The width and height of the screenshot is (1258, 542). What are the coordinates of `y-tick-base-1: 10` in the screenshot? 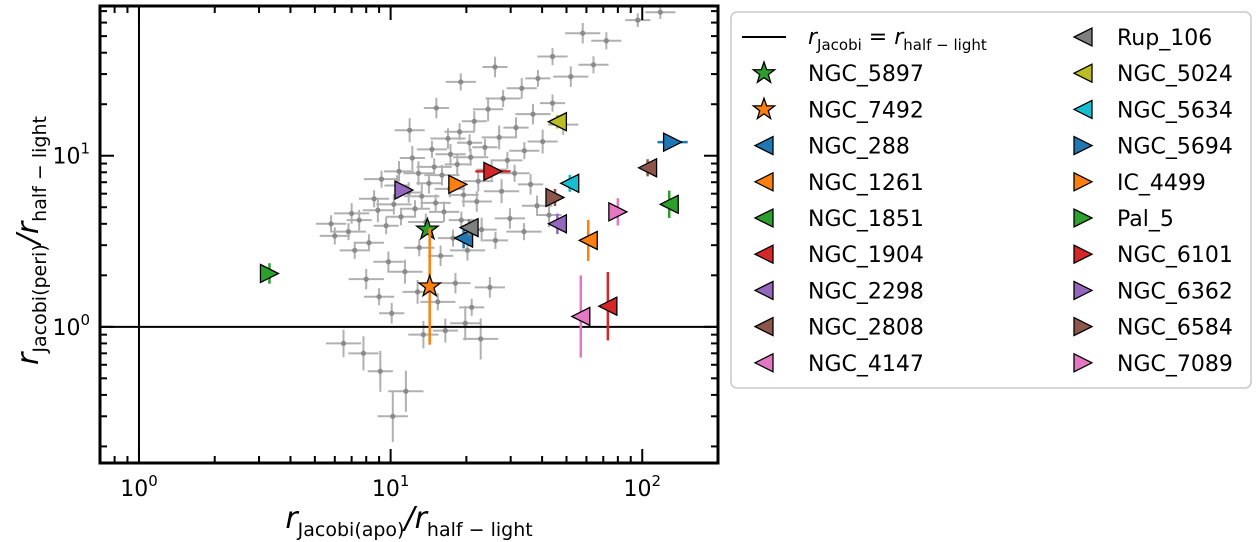 It's located at (66, 157).